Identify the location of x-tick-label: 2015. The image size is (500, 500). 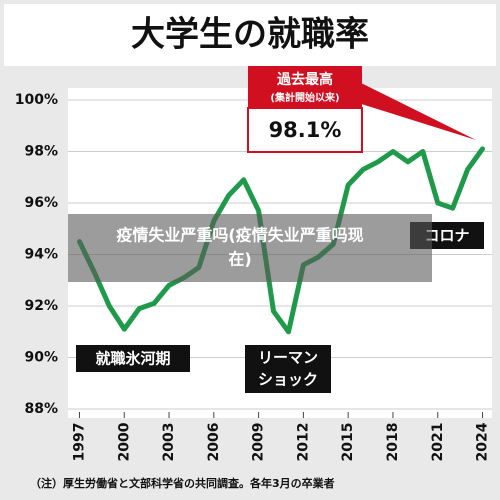
(348, 442).